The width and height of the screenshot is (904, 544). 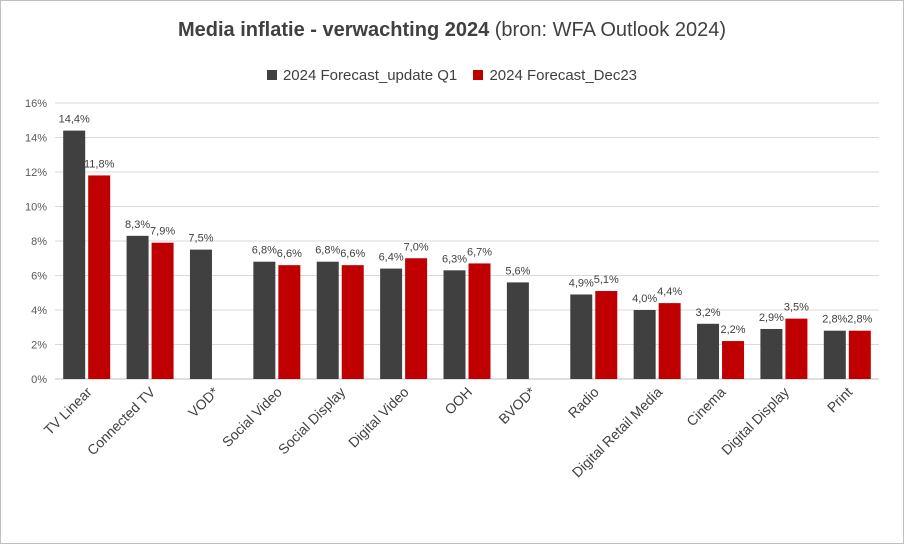 What do you see at coordinates (707, 313) in the screenshot?
I see `data-label: 3,2%` at bounding box center [707, 313].